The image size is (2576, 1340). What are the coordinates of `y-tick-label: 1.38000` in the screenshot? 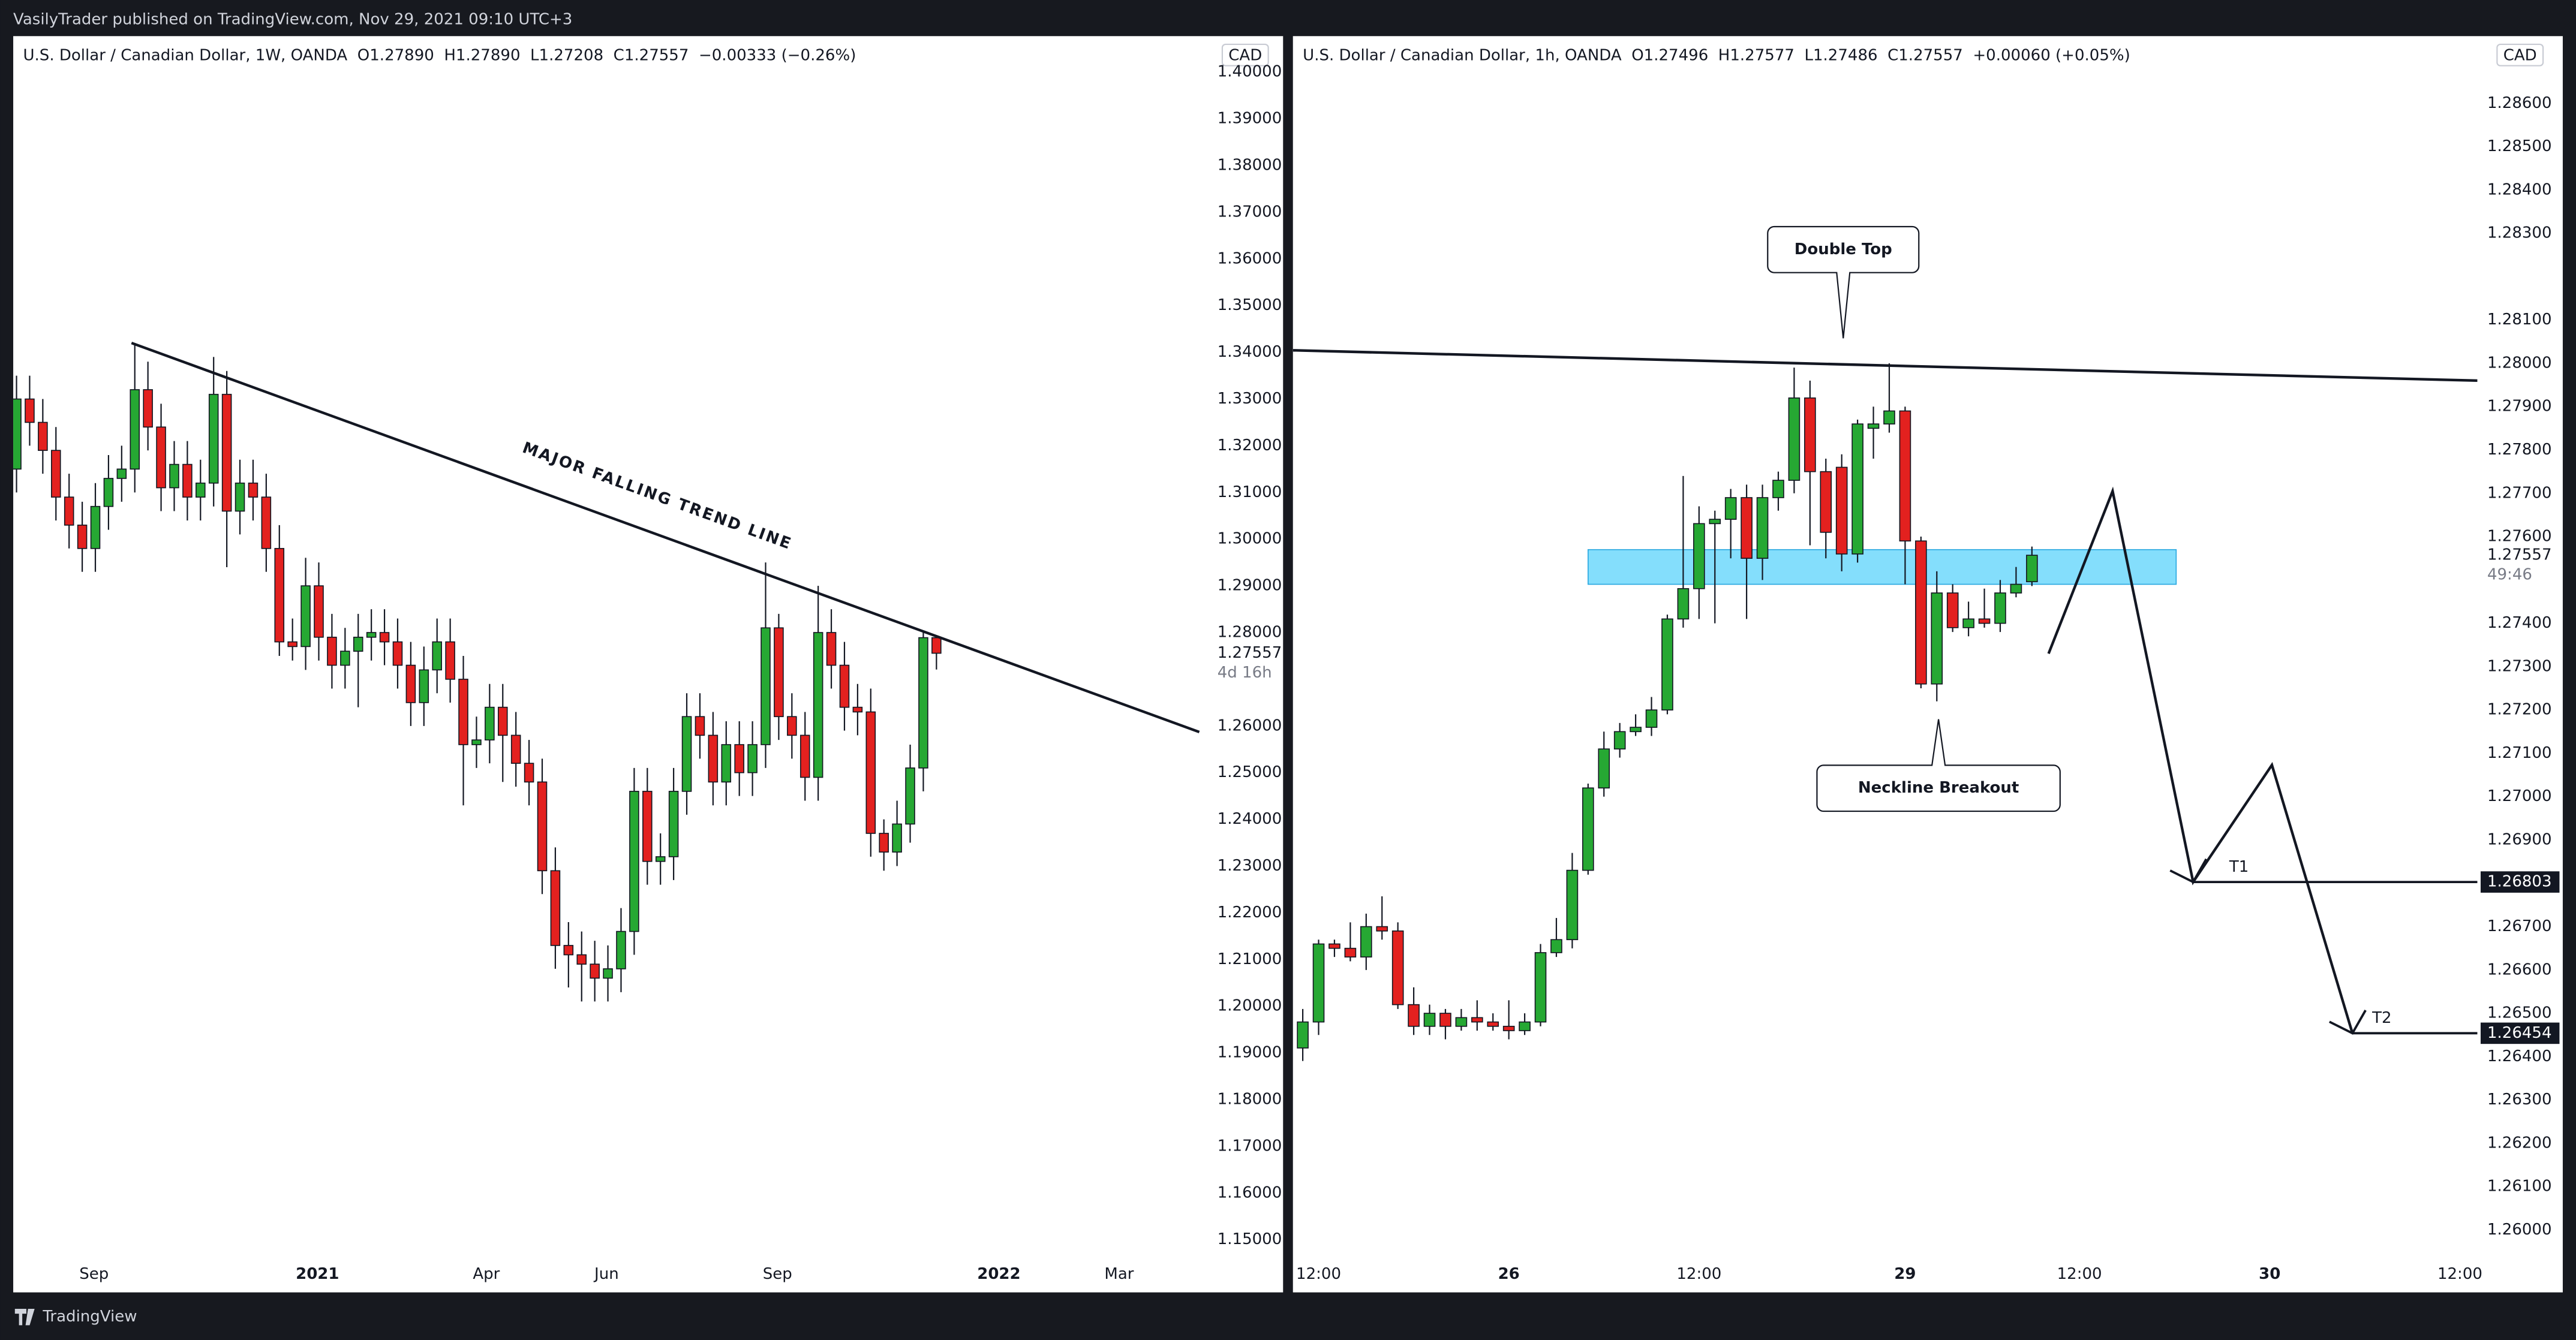 It's located at (1250, 165).